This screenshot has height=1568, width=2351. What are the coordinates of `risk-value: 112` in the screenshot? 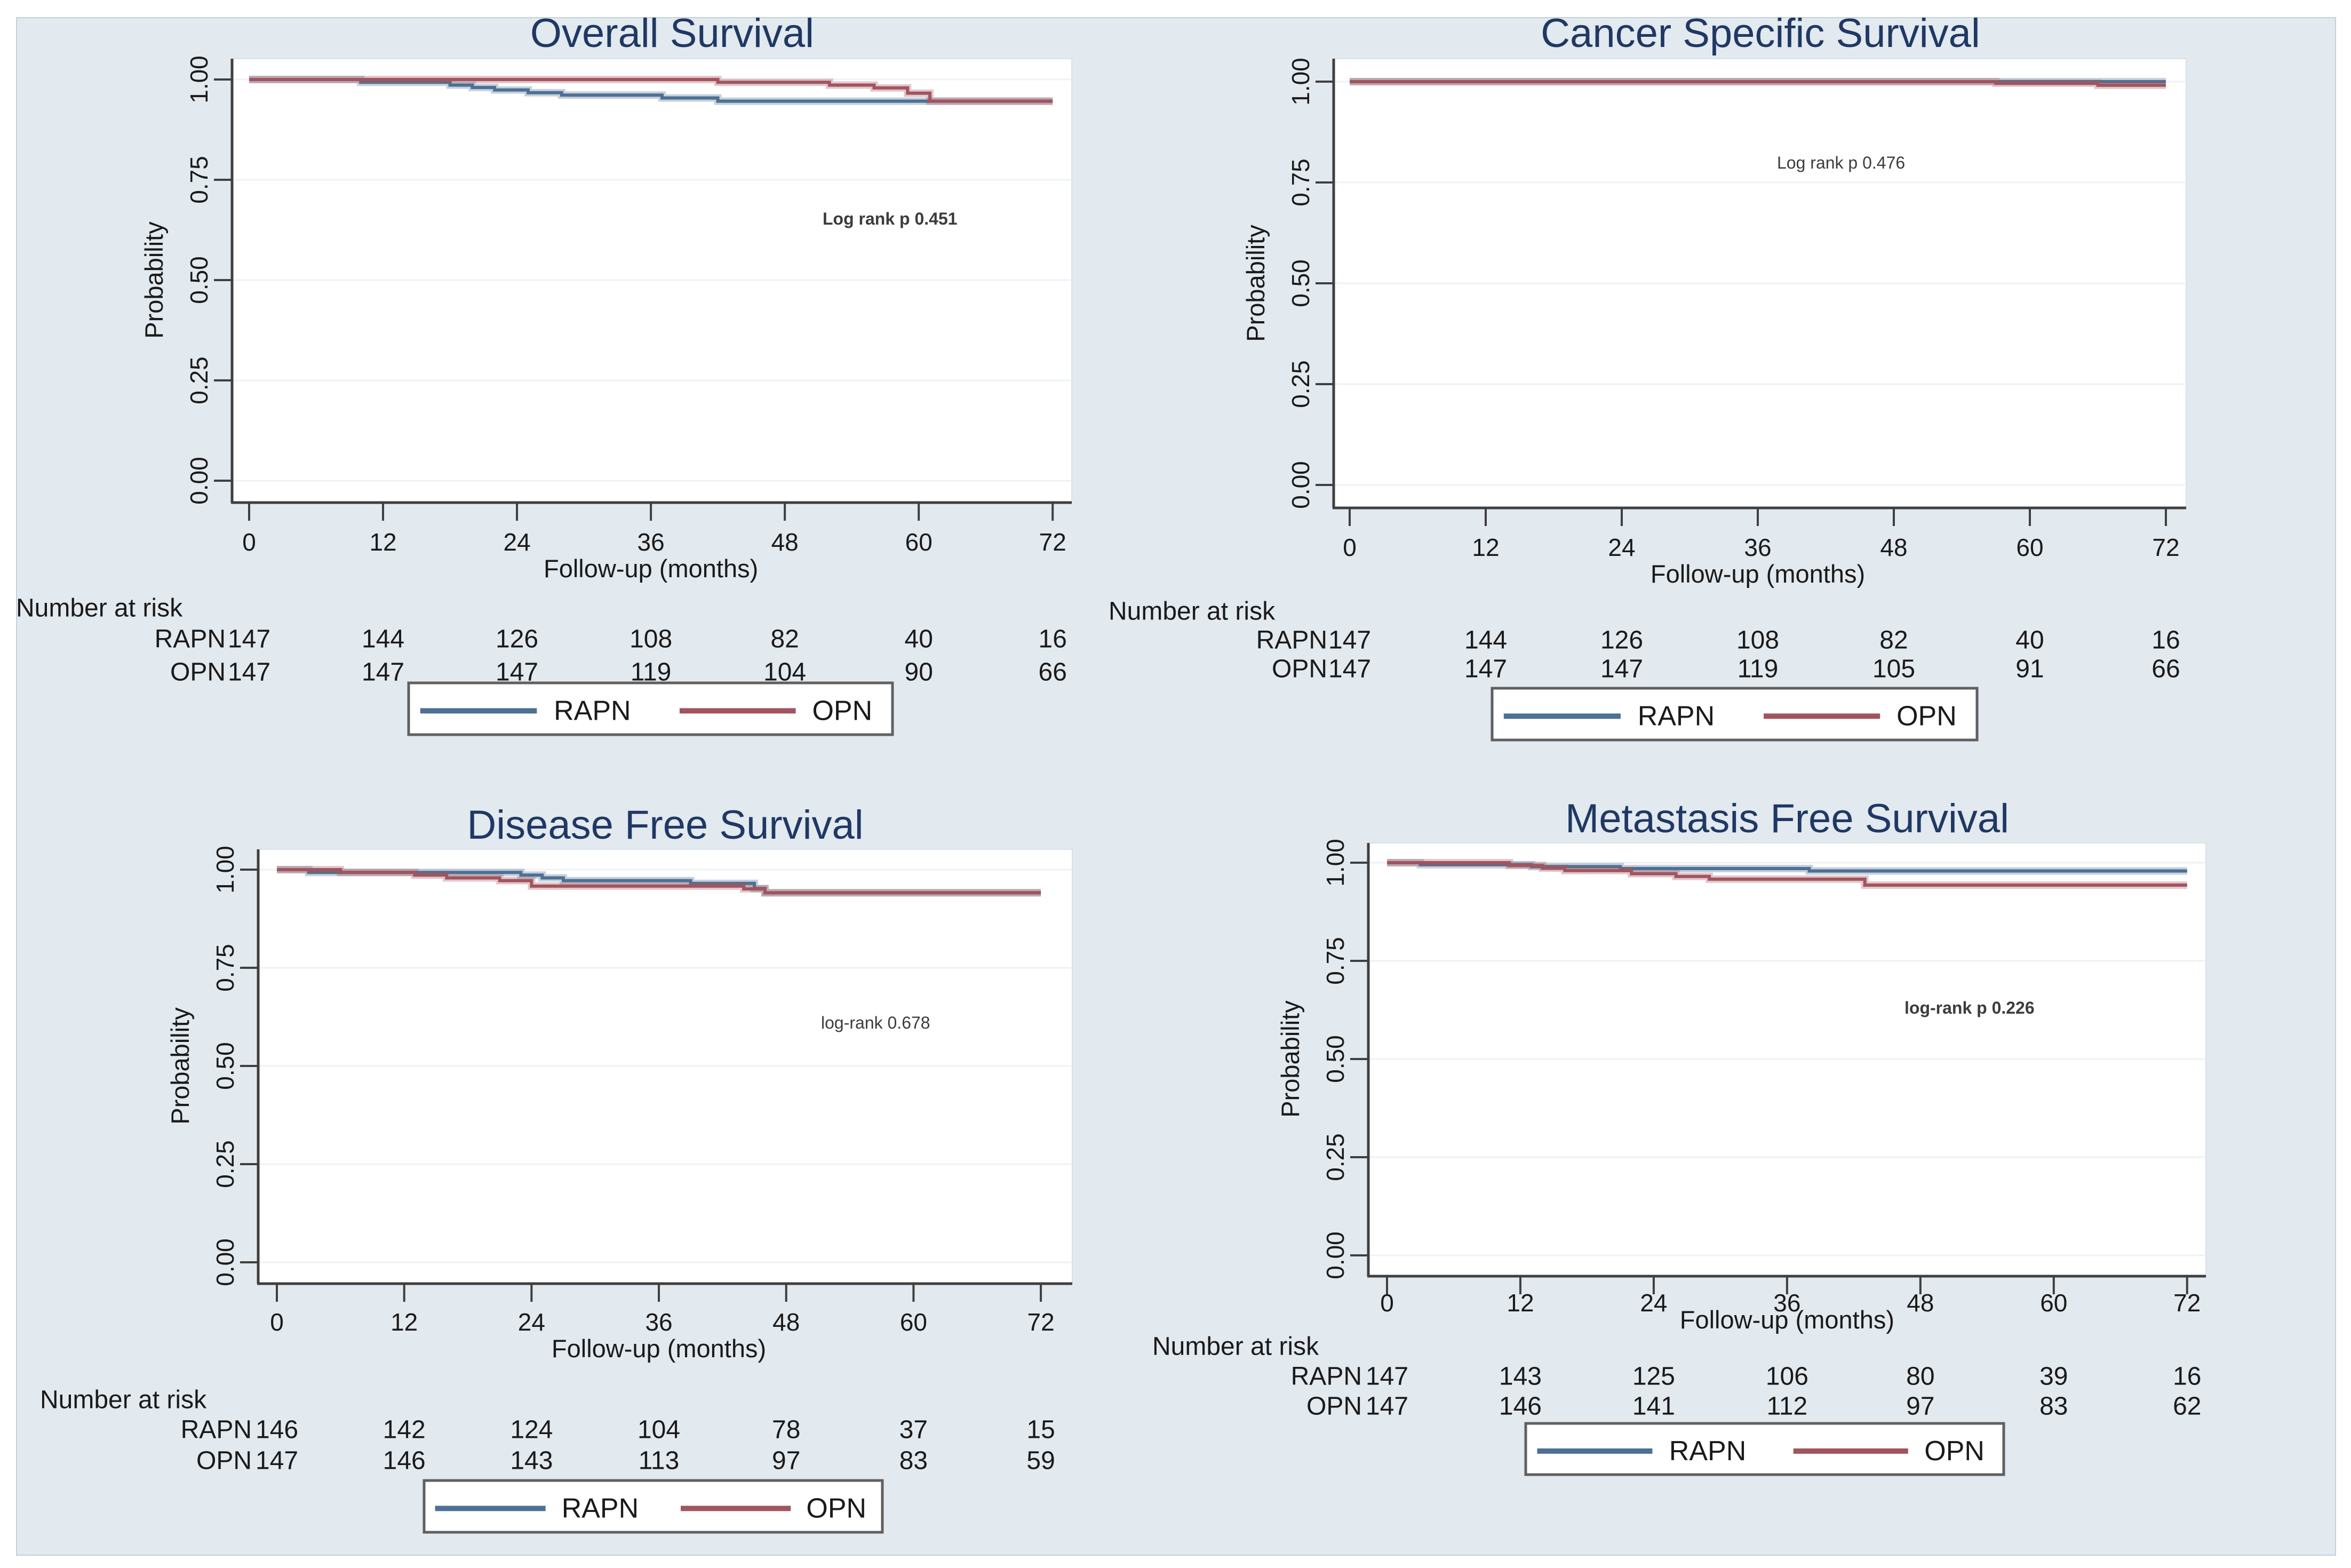 It's located at (1787, 1406).